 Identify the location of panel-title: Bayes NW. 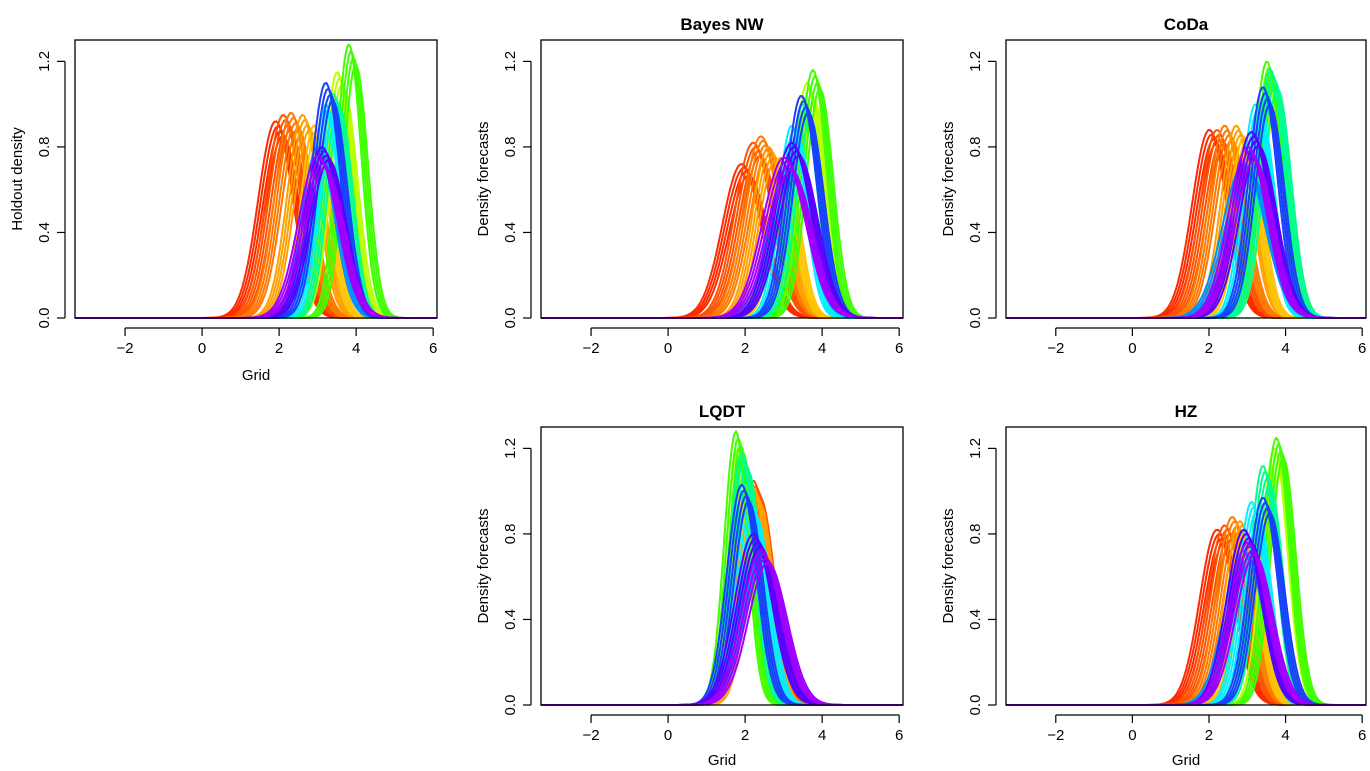
(722, 24).